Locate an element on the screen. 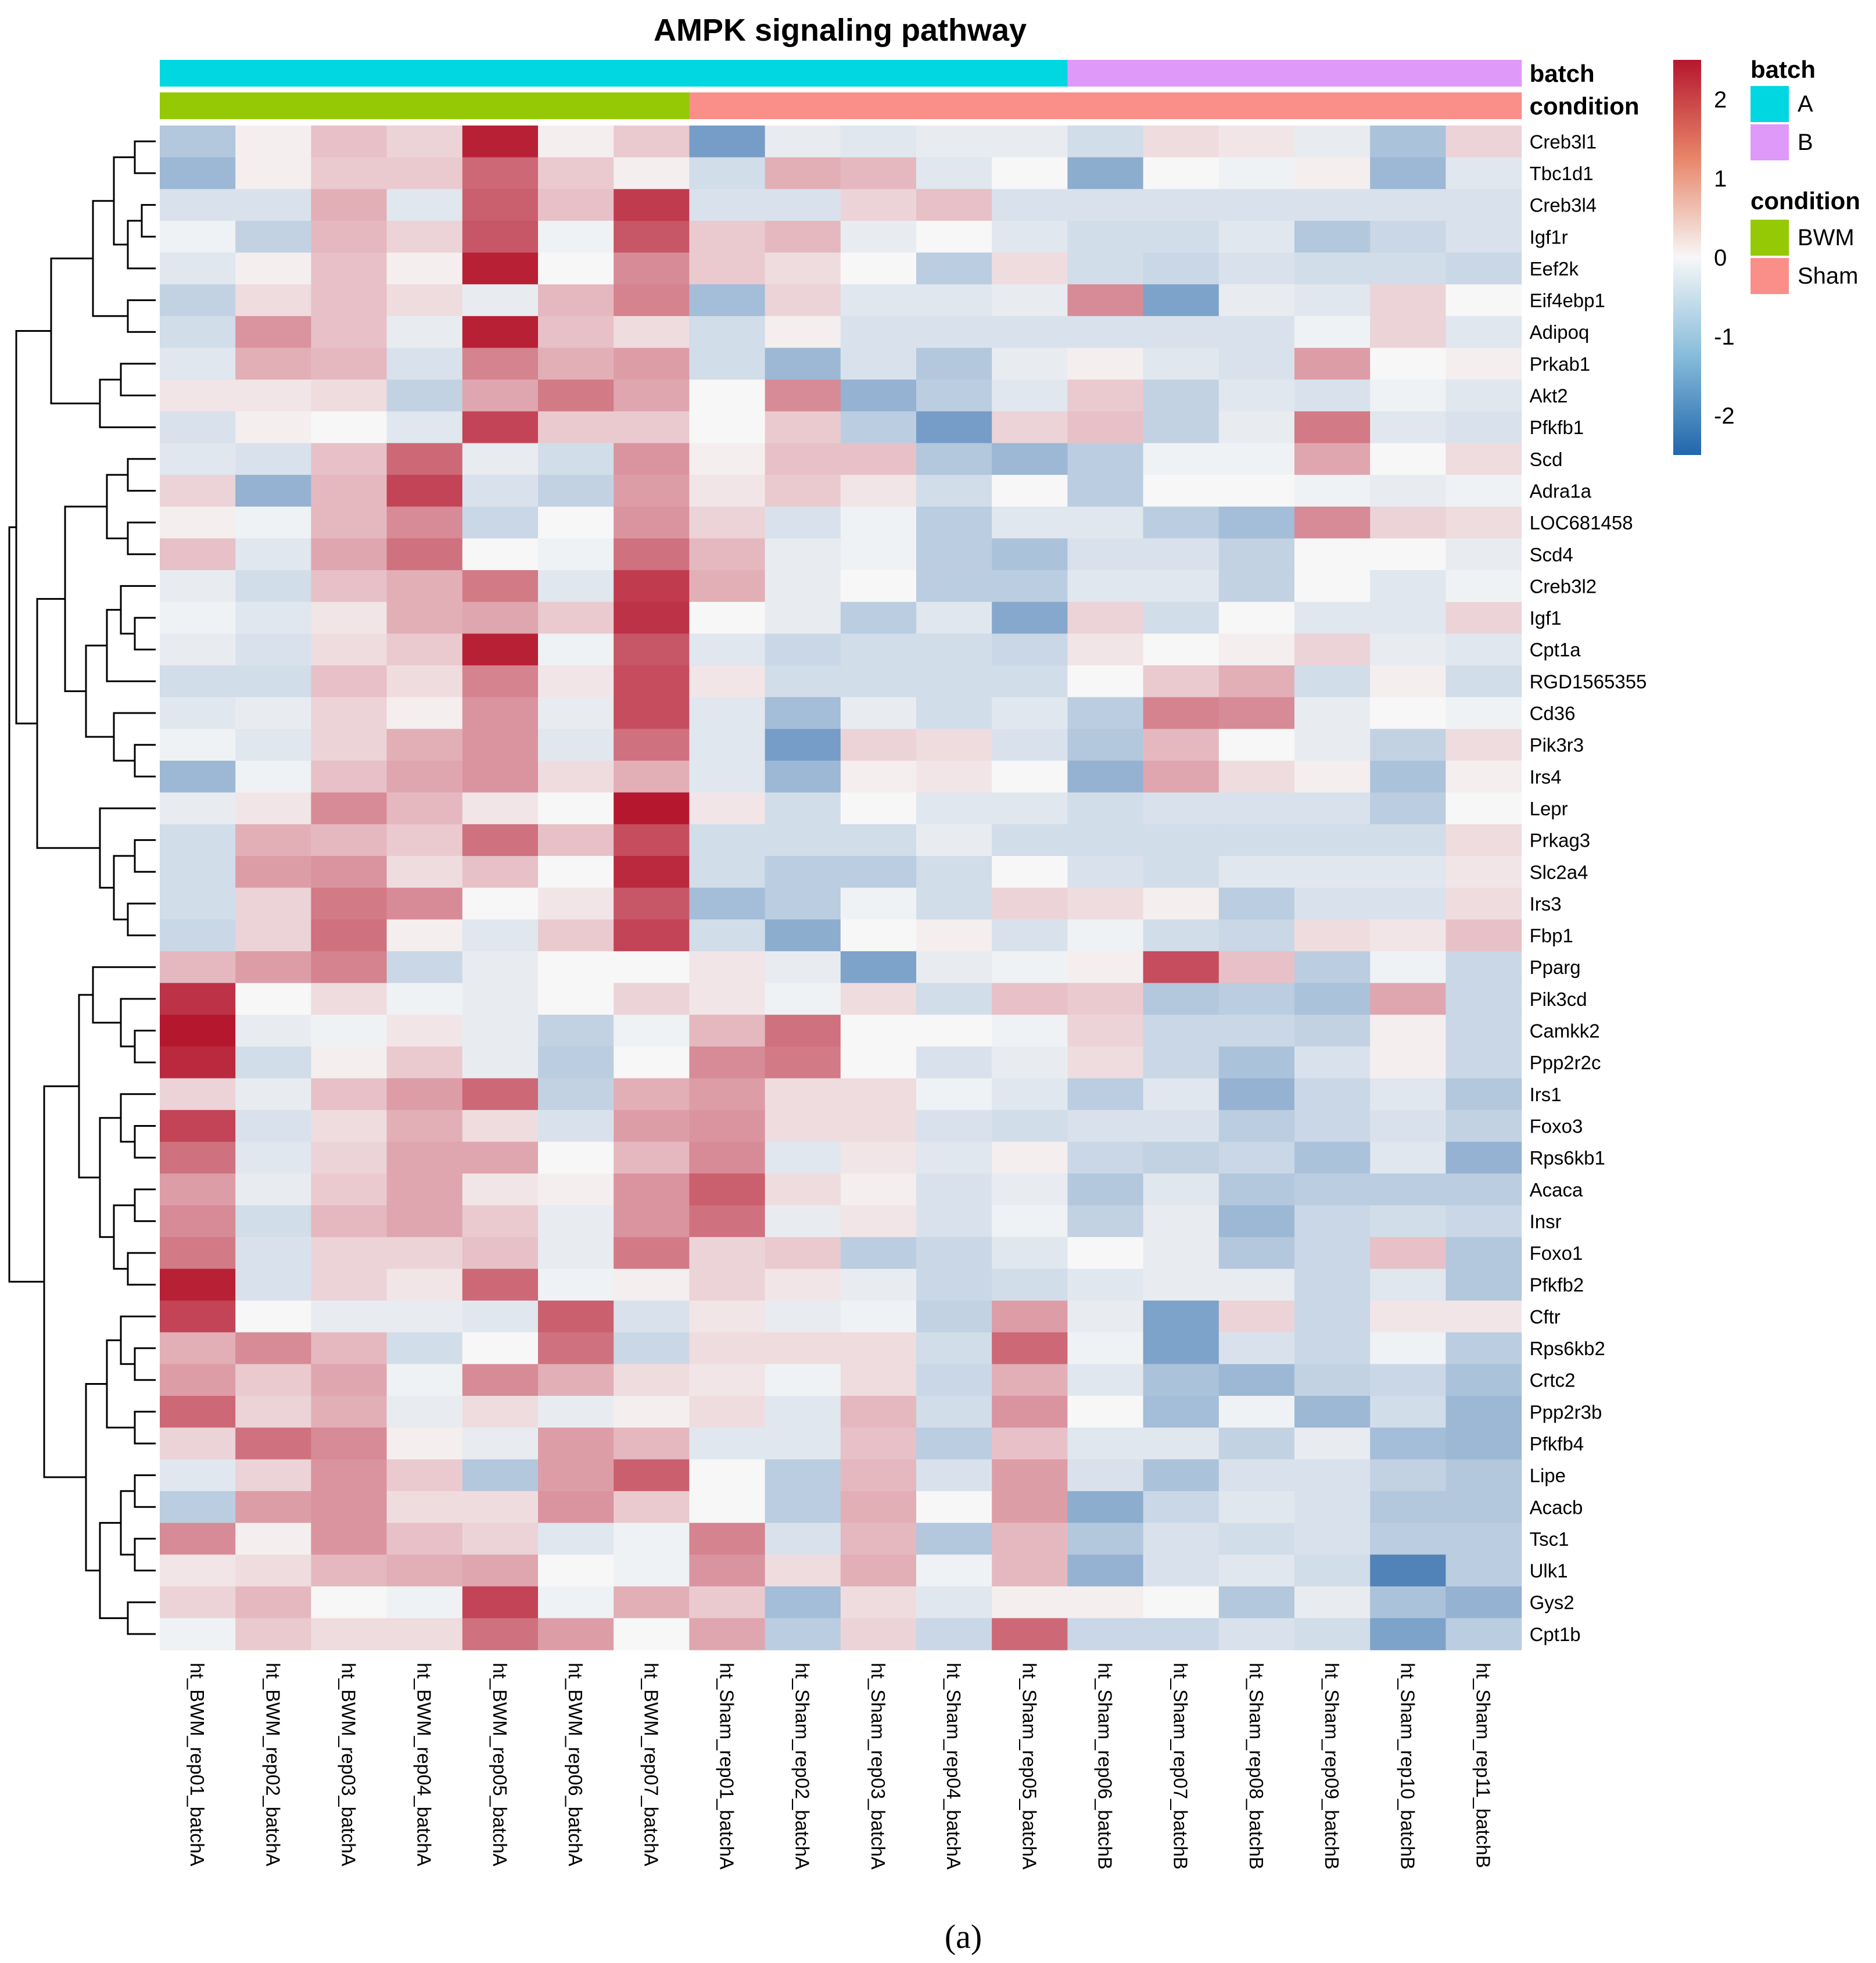  scale-tick-label: -2 is located at coordinates (1724, 416).